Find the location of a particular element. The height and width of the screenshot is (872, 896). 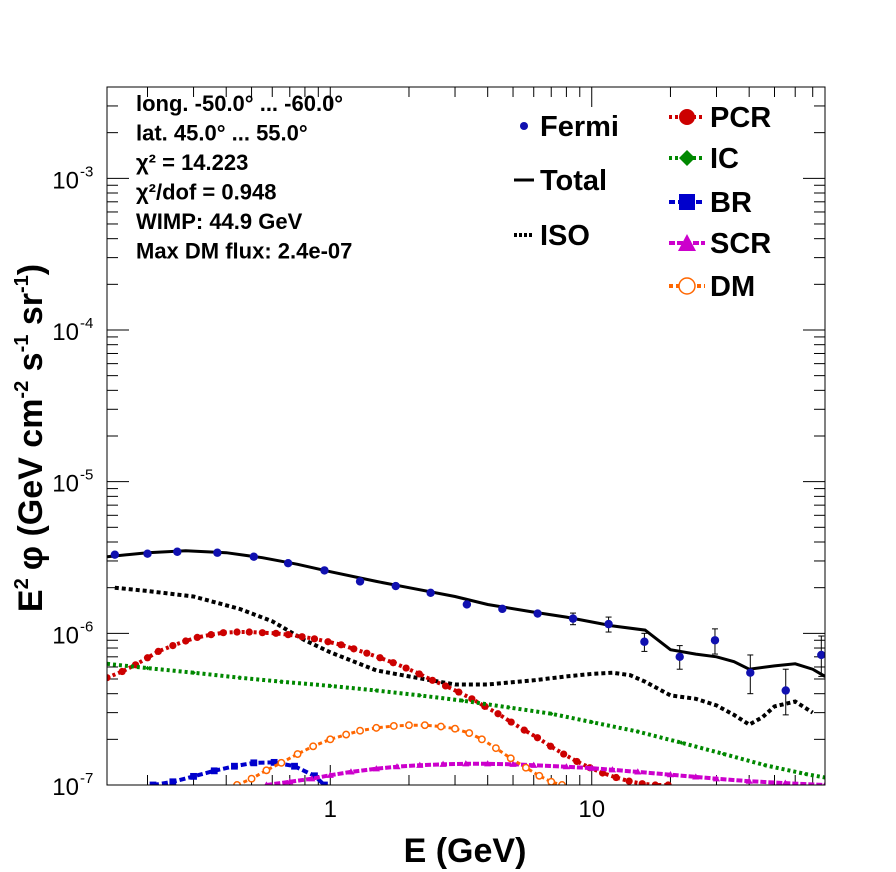

y-title-e: E is located at coordinates (31, 600).